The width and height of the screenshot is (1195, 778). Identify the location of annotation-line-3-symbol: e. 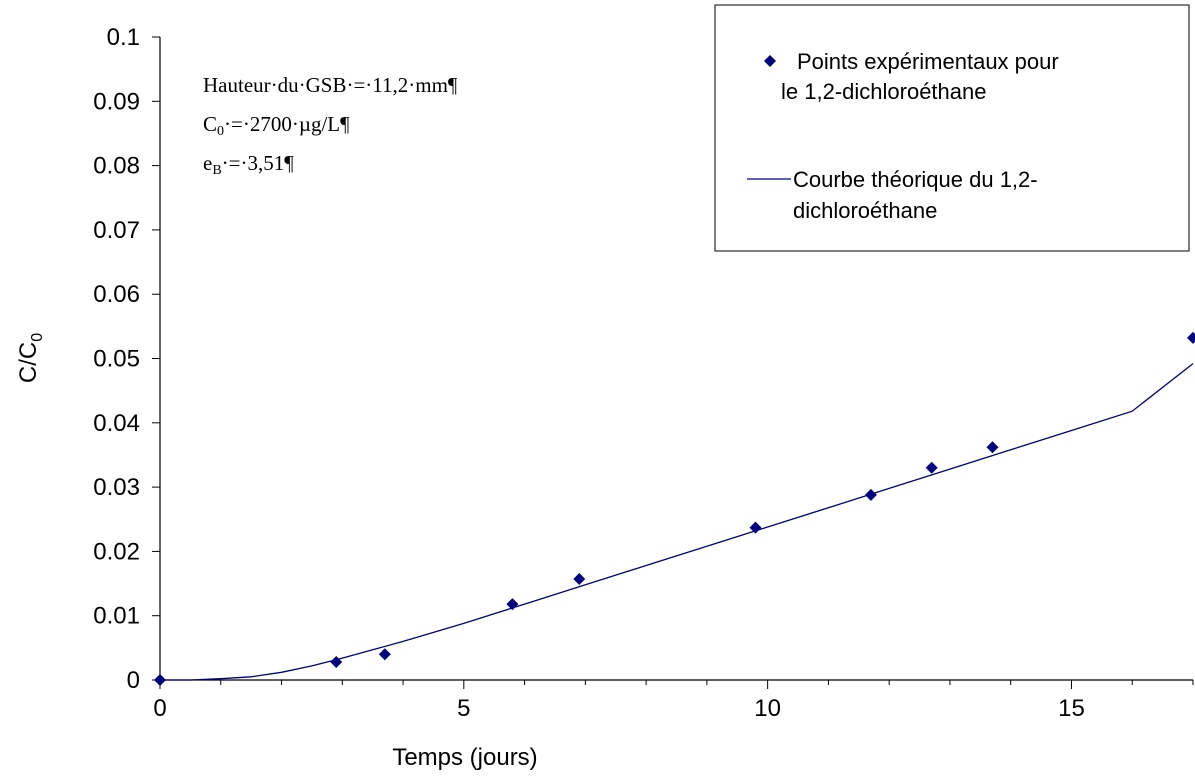
(207, 163).